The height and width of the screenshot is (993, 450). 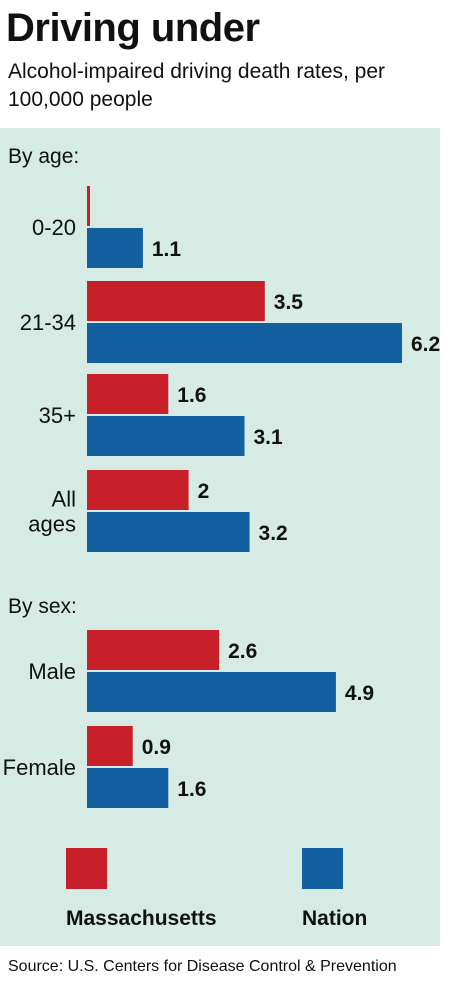 What do you see at coordinates (110, 746) in the screenshot?
I see `bar-massachusetts-female` at bounding box center [110, 746].